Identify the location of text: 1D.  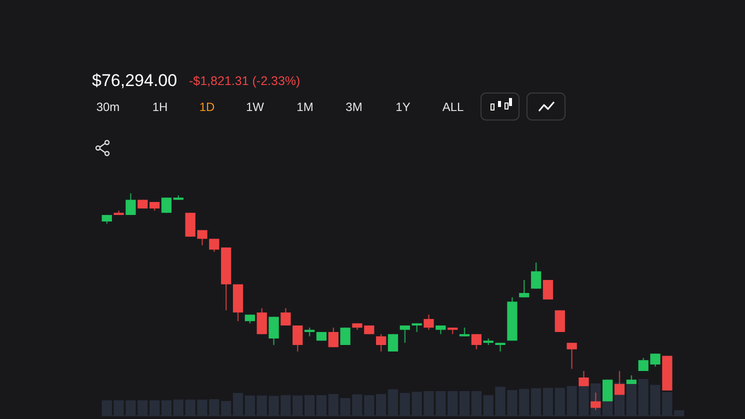
(207, 107).